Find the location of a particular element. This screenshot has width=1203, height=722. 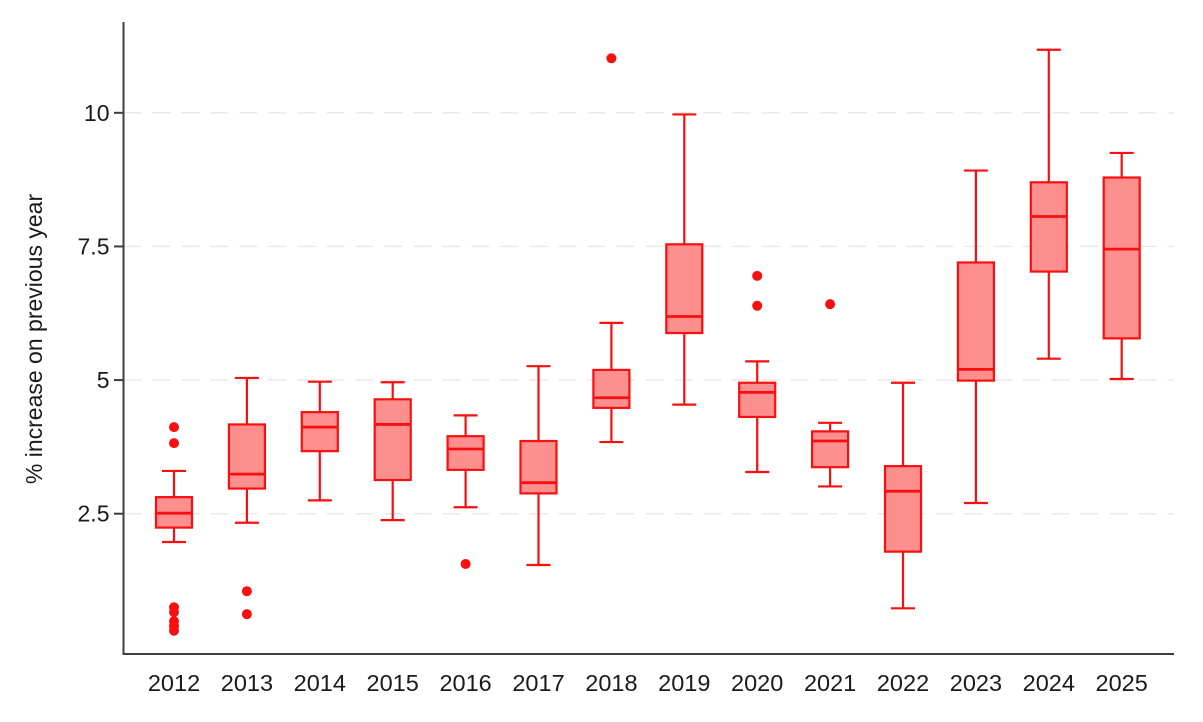

box-group-2012 is located at coordinates (174, 529).